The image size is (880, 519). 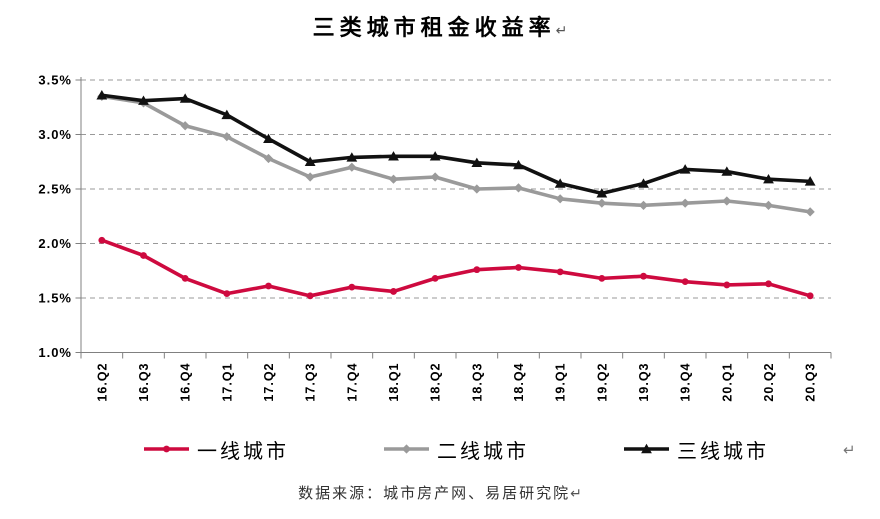 I want to click on svg-text: 20.Q1, so click(x=727, y=382).